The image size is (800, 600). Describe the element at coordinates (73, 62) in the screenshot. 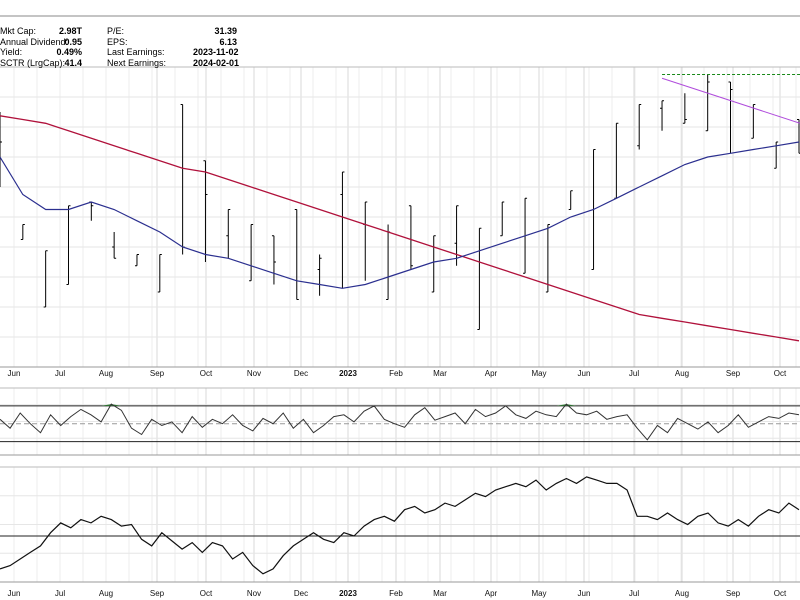

I see `stat-value: 41.4` at that location.